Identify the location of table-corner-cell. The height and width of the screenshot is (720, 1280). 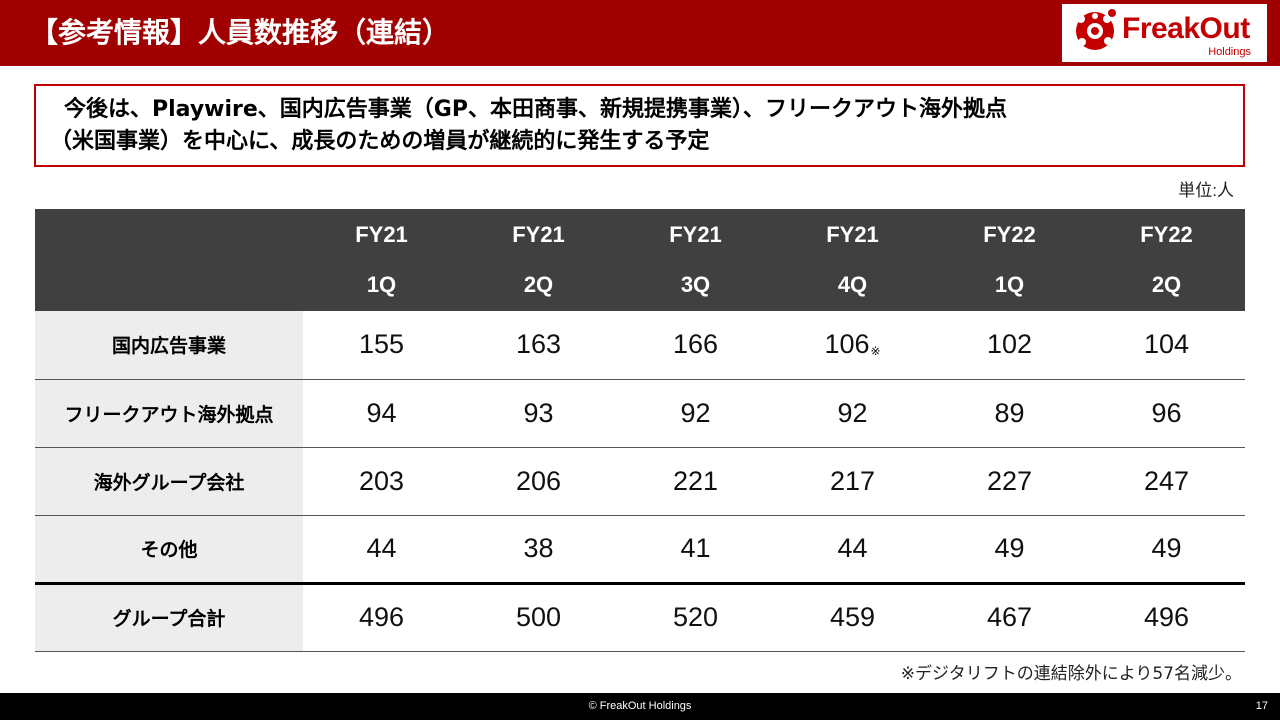
(169, 260).